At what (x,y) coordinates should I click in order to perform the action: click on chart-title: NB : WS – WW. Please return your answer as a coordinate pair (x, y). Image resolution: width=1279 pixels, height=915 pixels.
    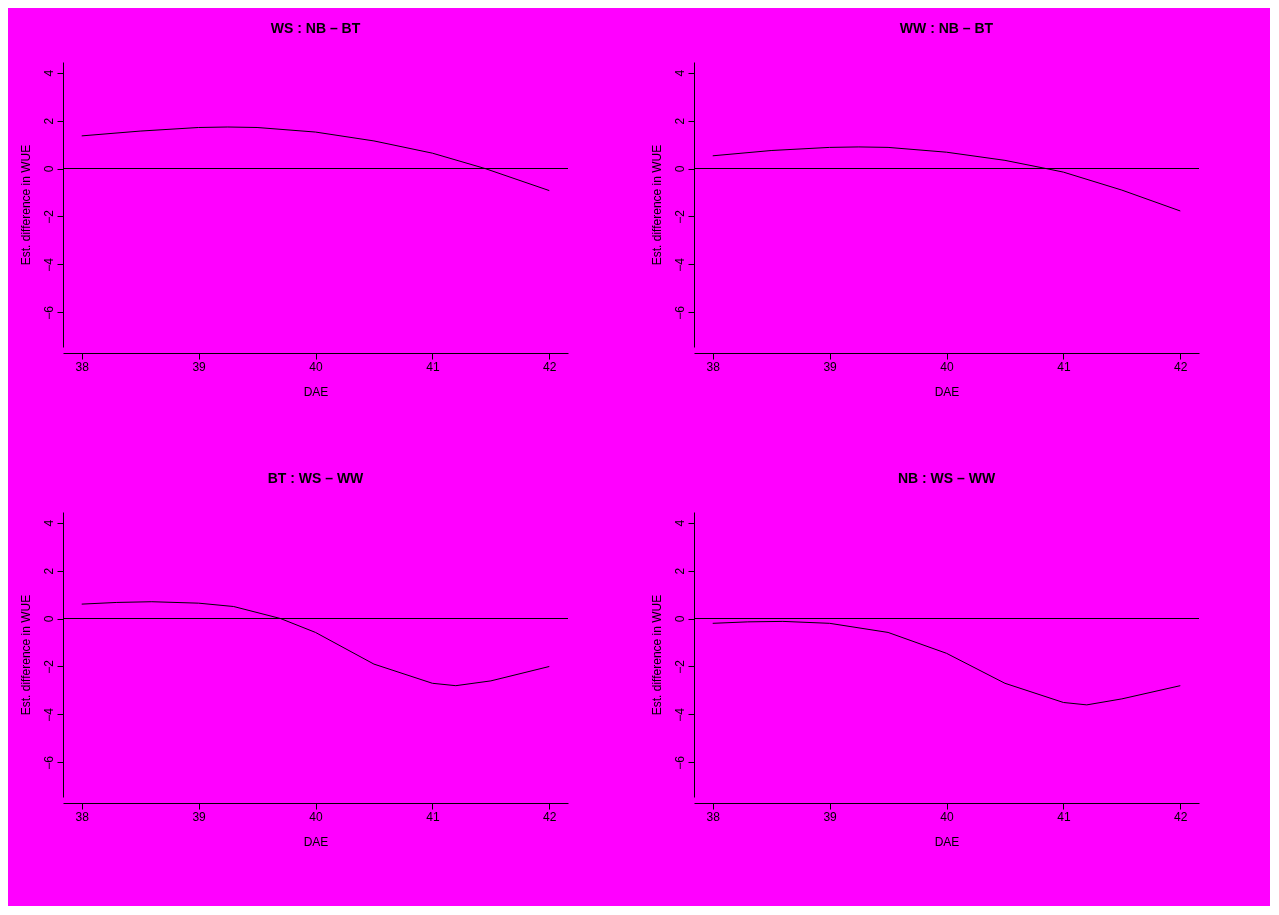
    Looking at the image, I should click on (946, 478).